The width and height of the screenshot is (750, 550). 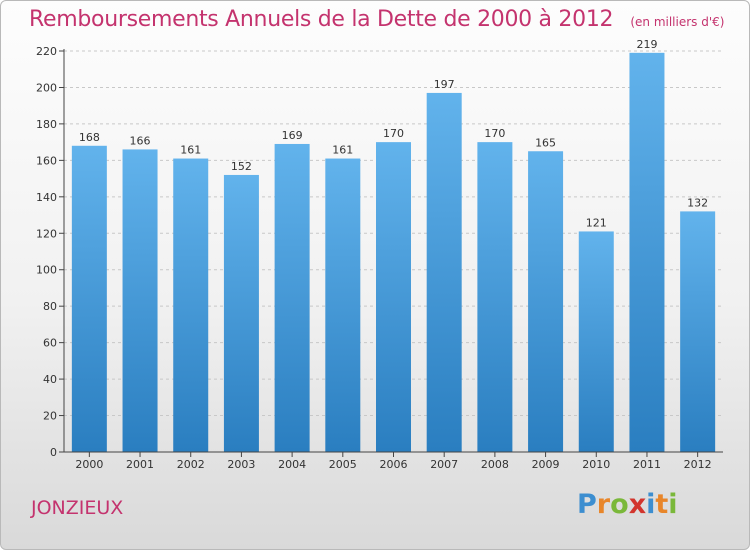 What do you see at coordinates (191, 305) in the screenshot?
I see `bar-2002` at bounding box center [191, 305].